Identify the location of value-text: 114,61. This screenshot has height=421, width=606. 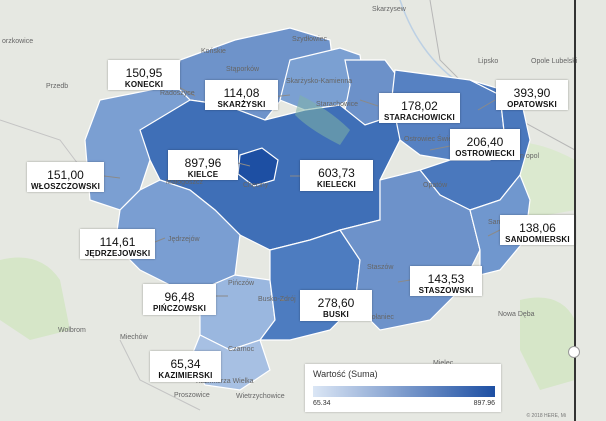
(117, 242).